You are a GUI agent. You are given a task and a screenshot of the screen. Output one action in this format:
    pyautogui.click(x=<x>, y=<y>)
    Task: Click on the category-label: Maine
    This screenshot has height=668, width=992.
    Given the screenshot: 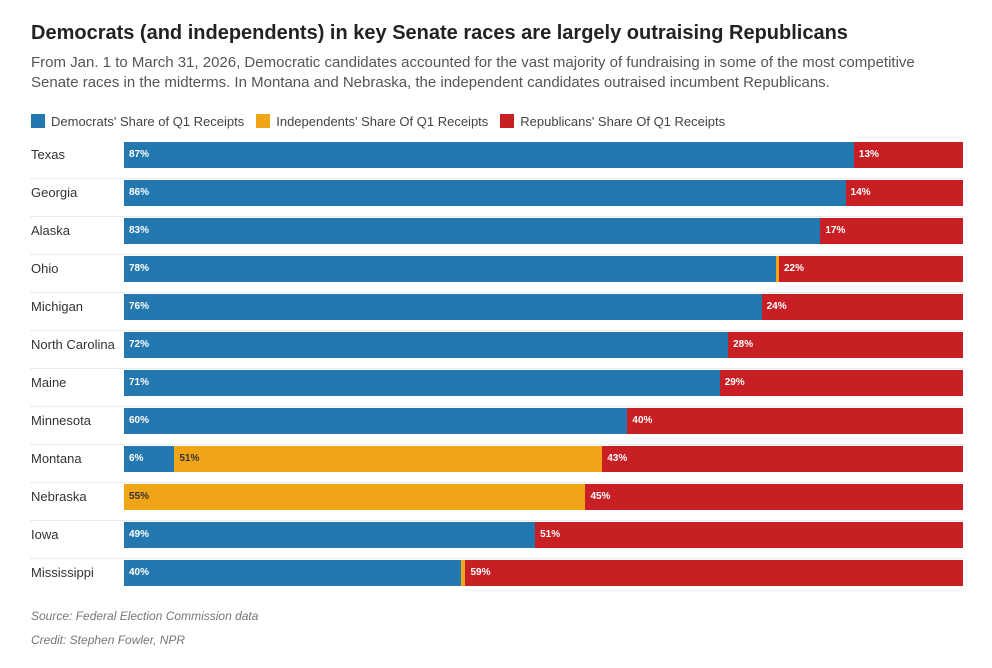 What is the action you would take?
    pyautogui.click(x=49, y=382)
    